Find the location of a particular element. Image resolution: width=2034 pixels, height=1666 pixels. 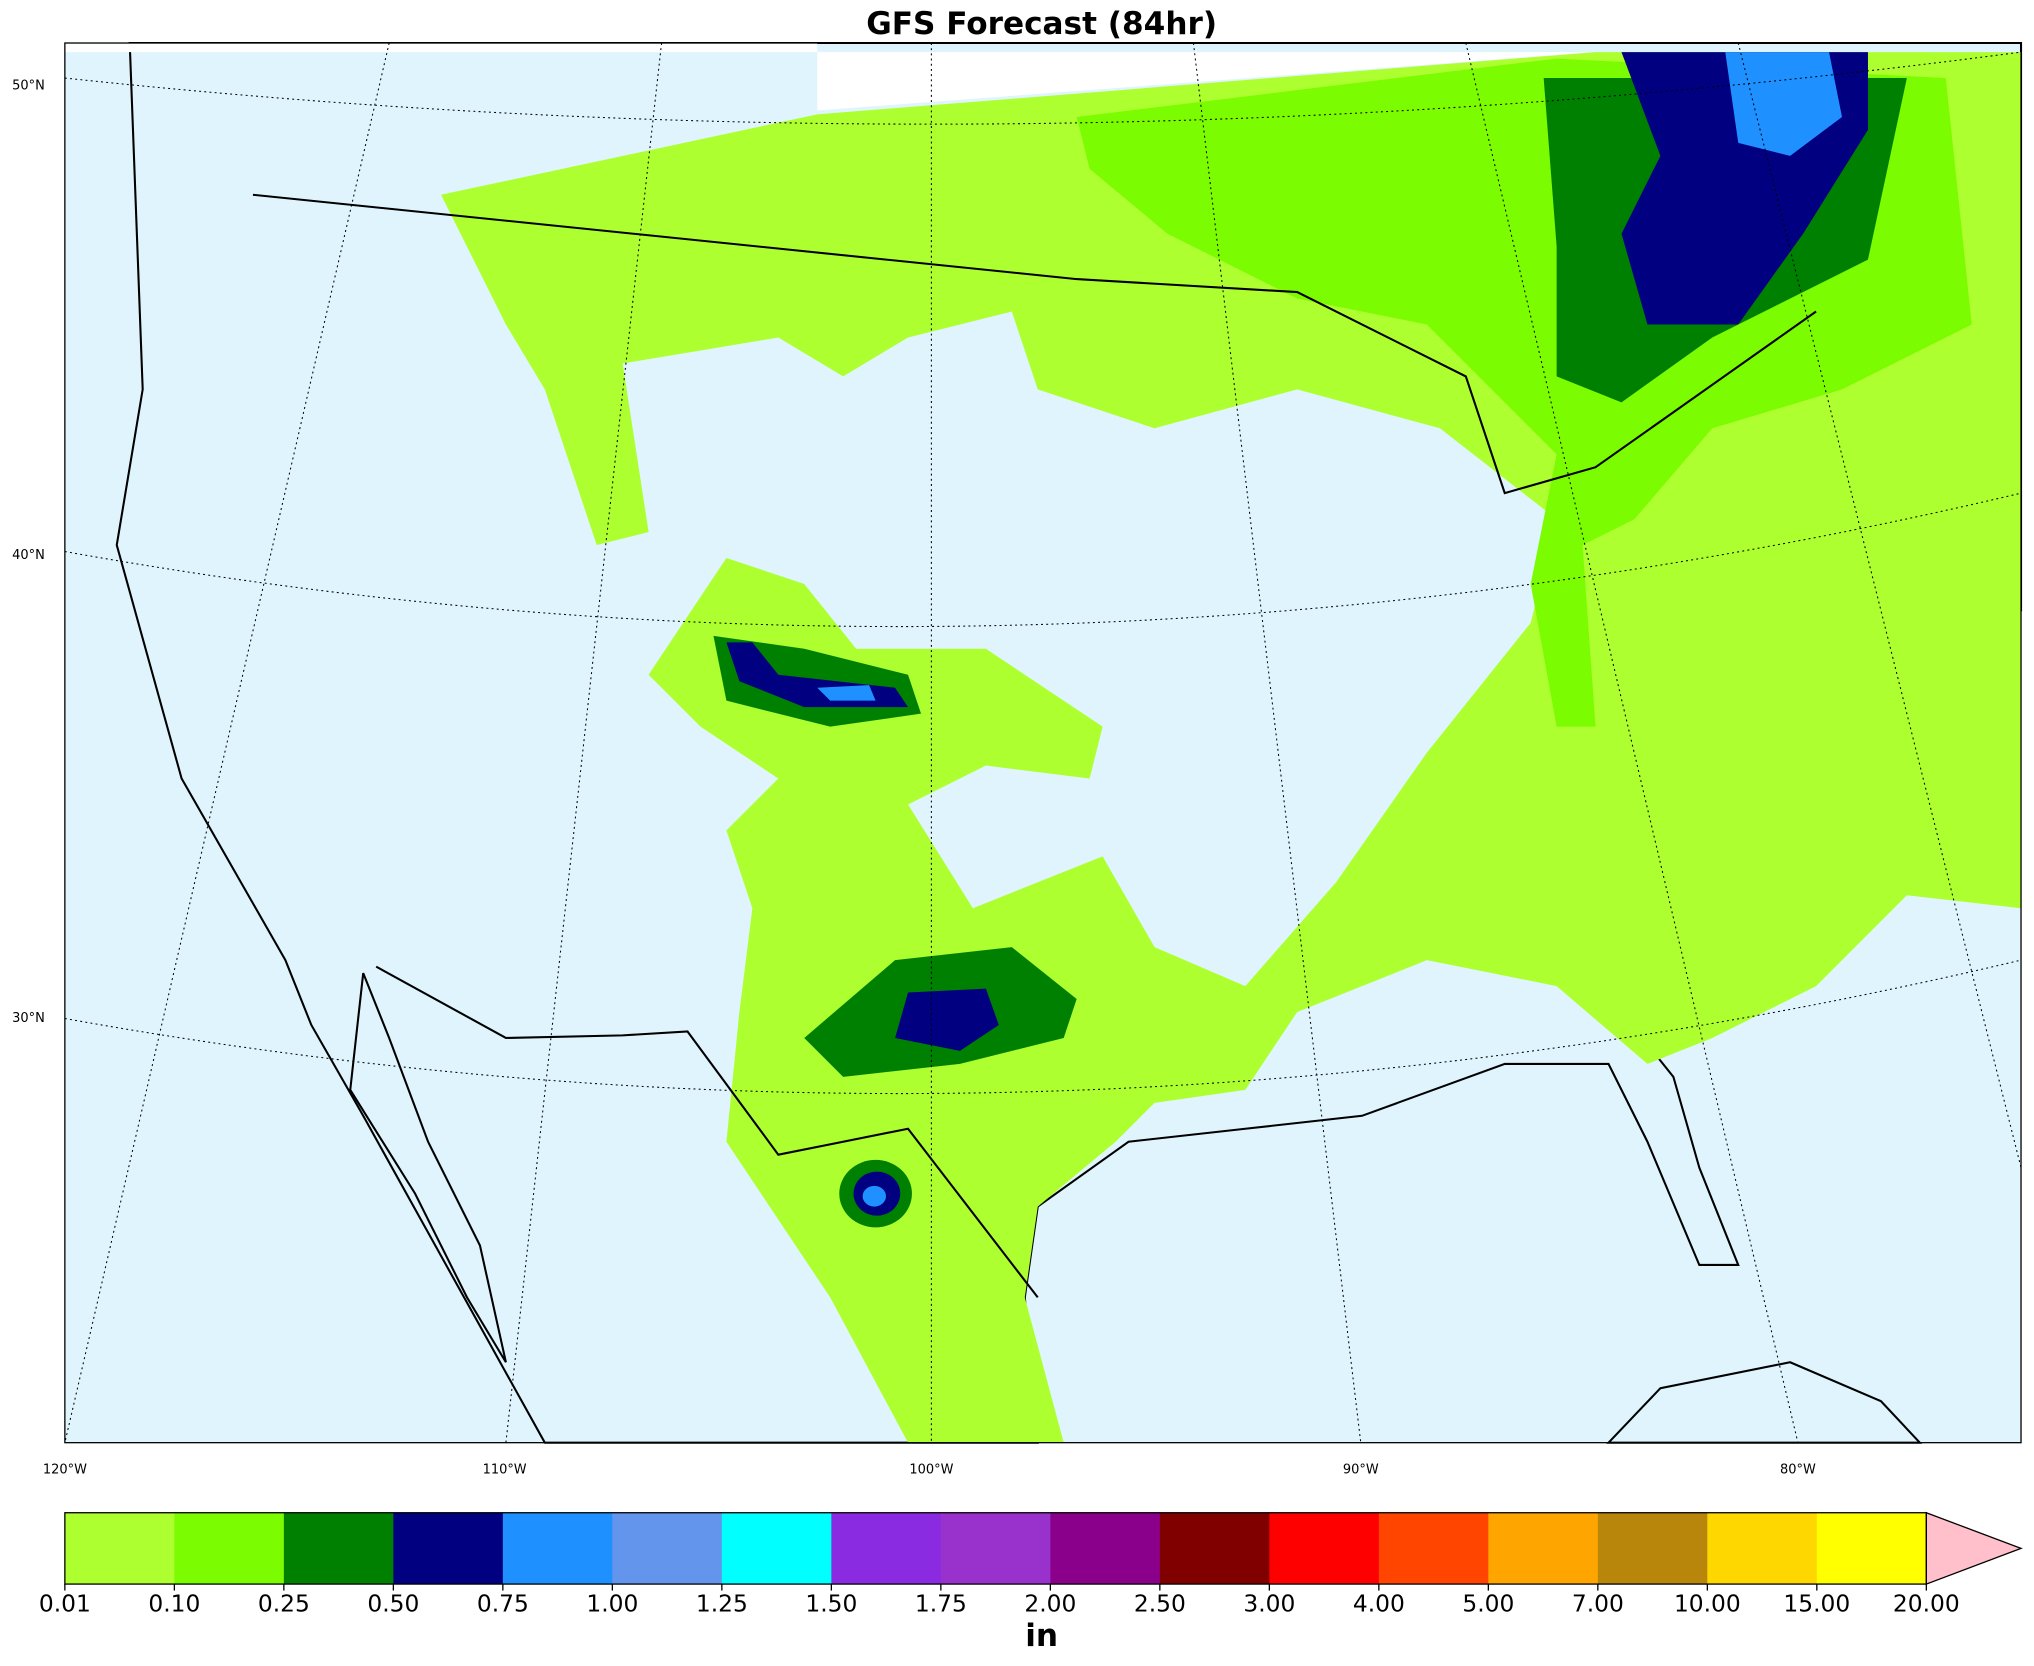

colorbar-tick-label: 7.00 is located at coordinates (1598, 1603).